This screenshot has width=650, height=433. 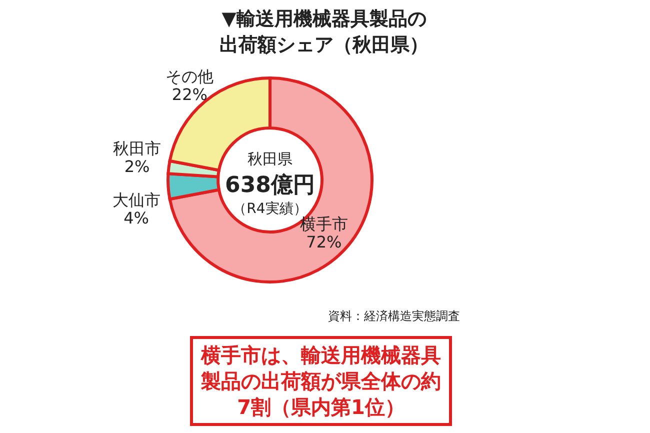 What do you see at coordinates (137, 148) in the screenshot?
I see `slice-label: 秋田市` at bounding box center [137, 148].